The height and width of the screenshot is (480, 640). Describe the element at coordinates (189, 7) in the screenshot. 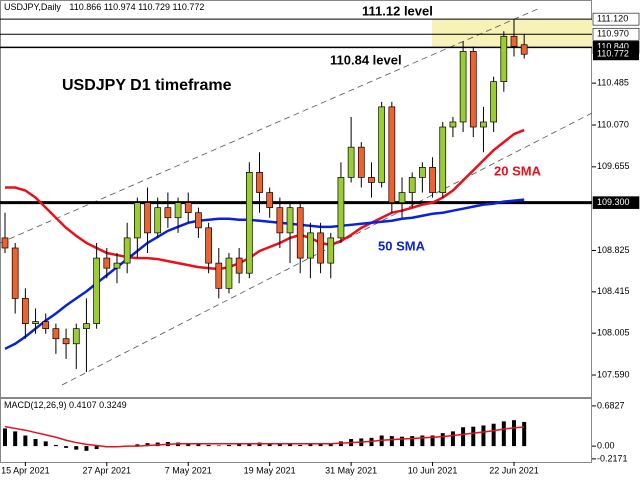

I see `header-close: 110.772` at that location.